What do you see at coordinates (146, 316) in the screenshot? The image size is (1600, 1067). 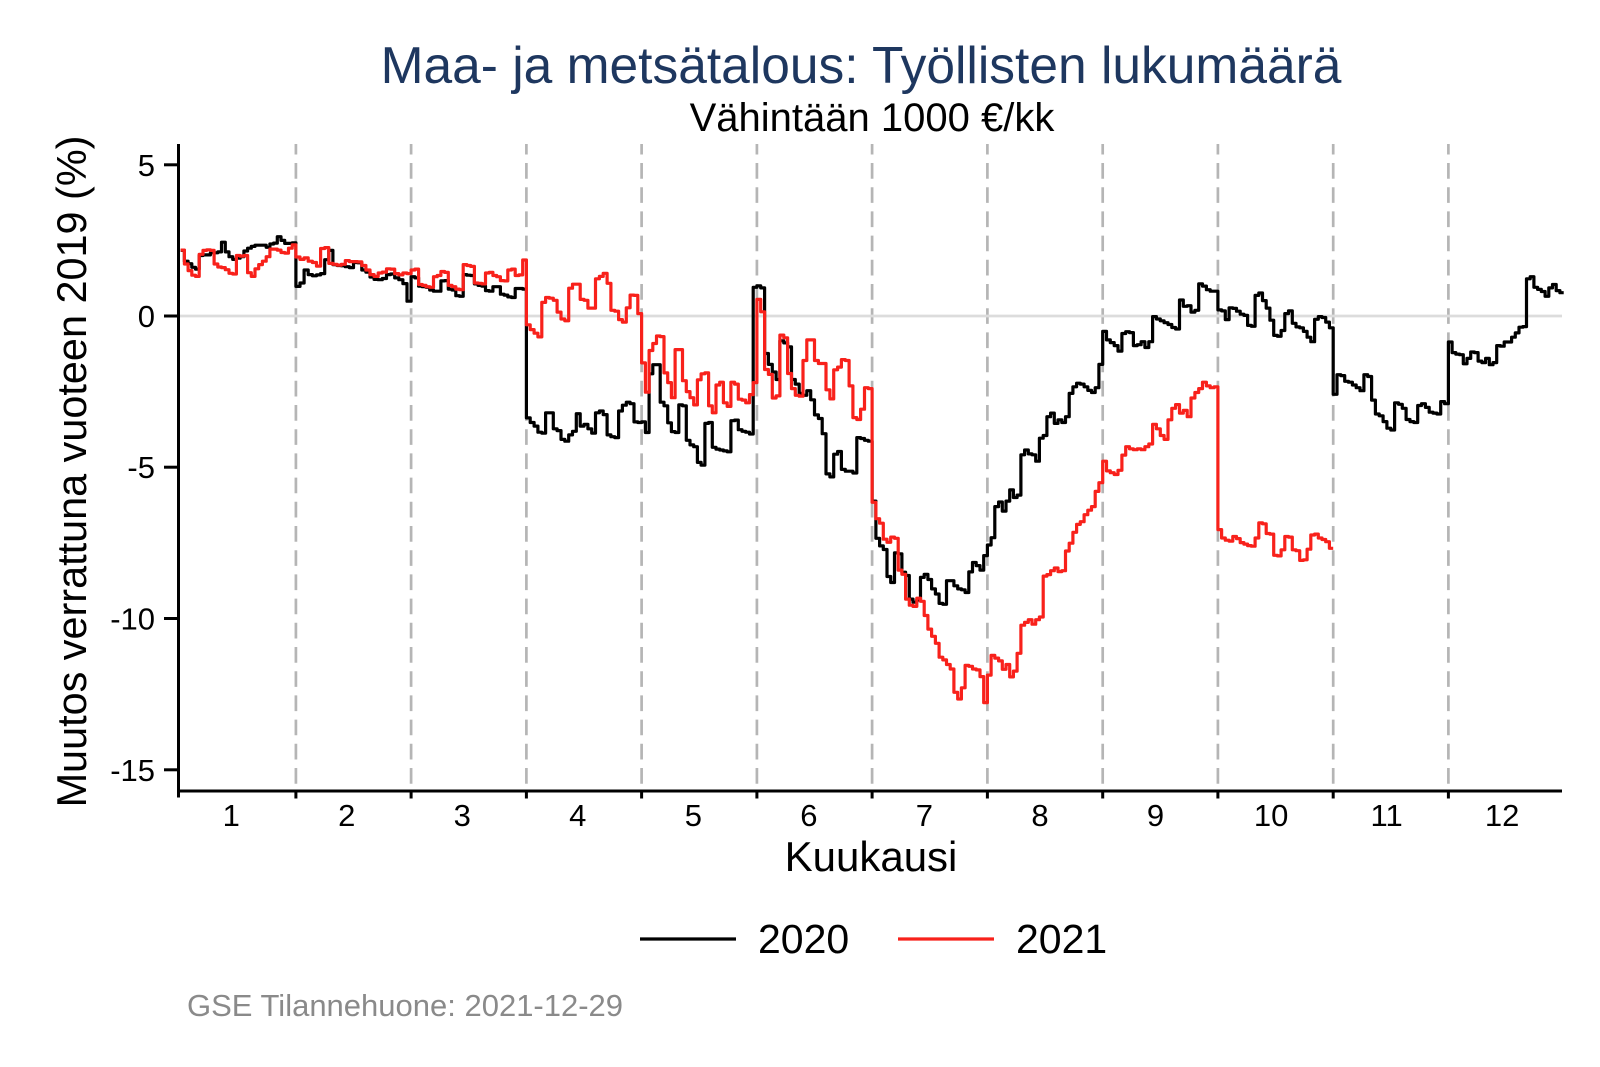 I see `svg-text: 0` at bounding box center [146, 316].